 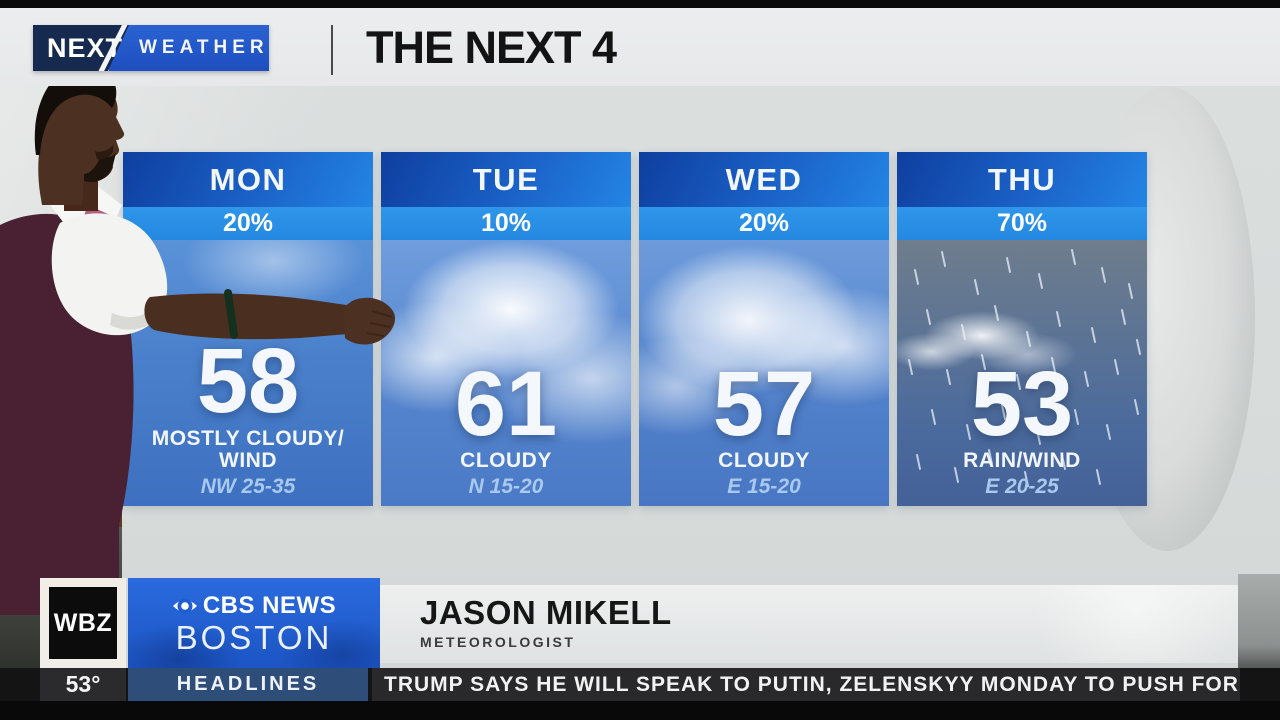 I want to click on ticker-section-label: HEADLINES, so click(x=248, y=684).